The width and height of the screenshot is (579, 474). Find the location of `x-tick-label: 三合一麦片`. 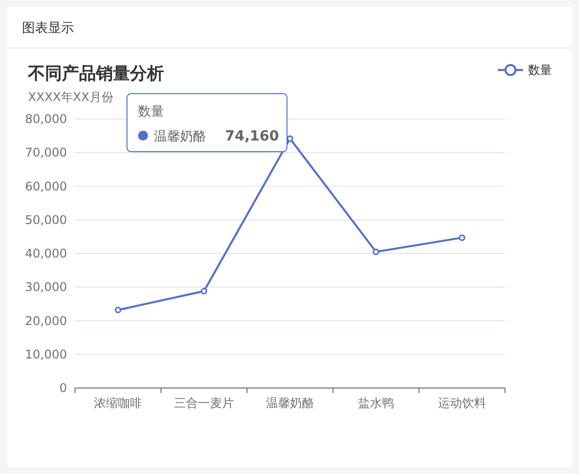

x-tick-label: 三合一麦片 is located at coordinates (204, 403).